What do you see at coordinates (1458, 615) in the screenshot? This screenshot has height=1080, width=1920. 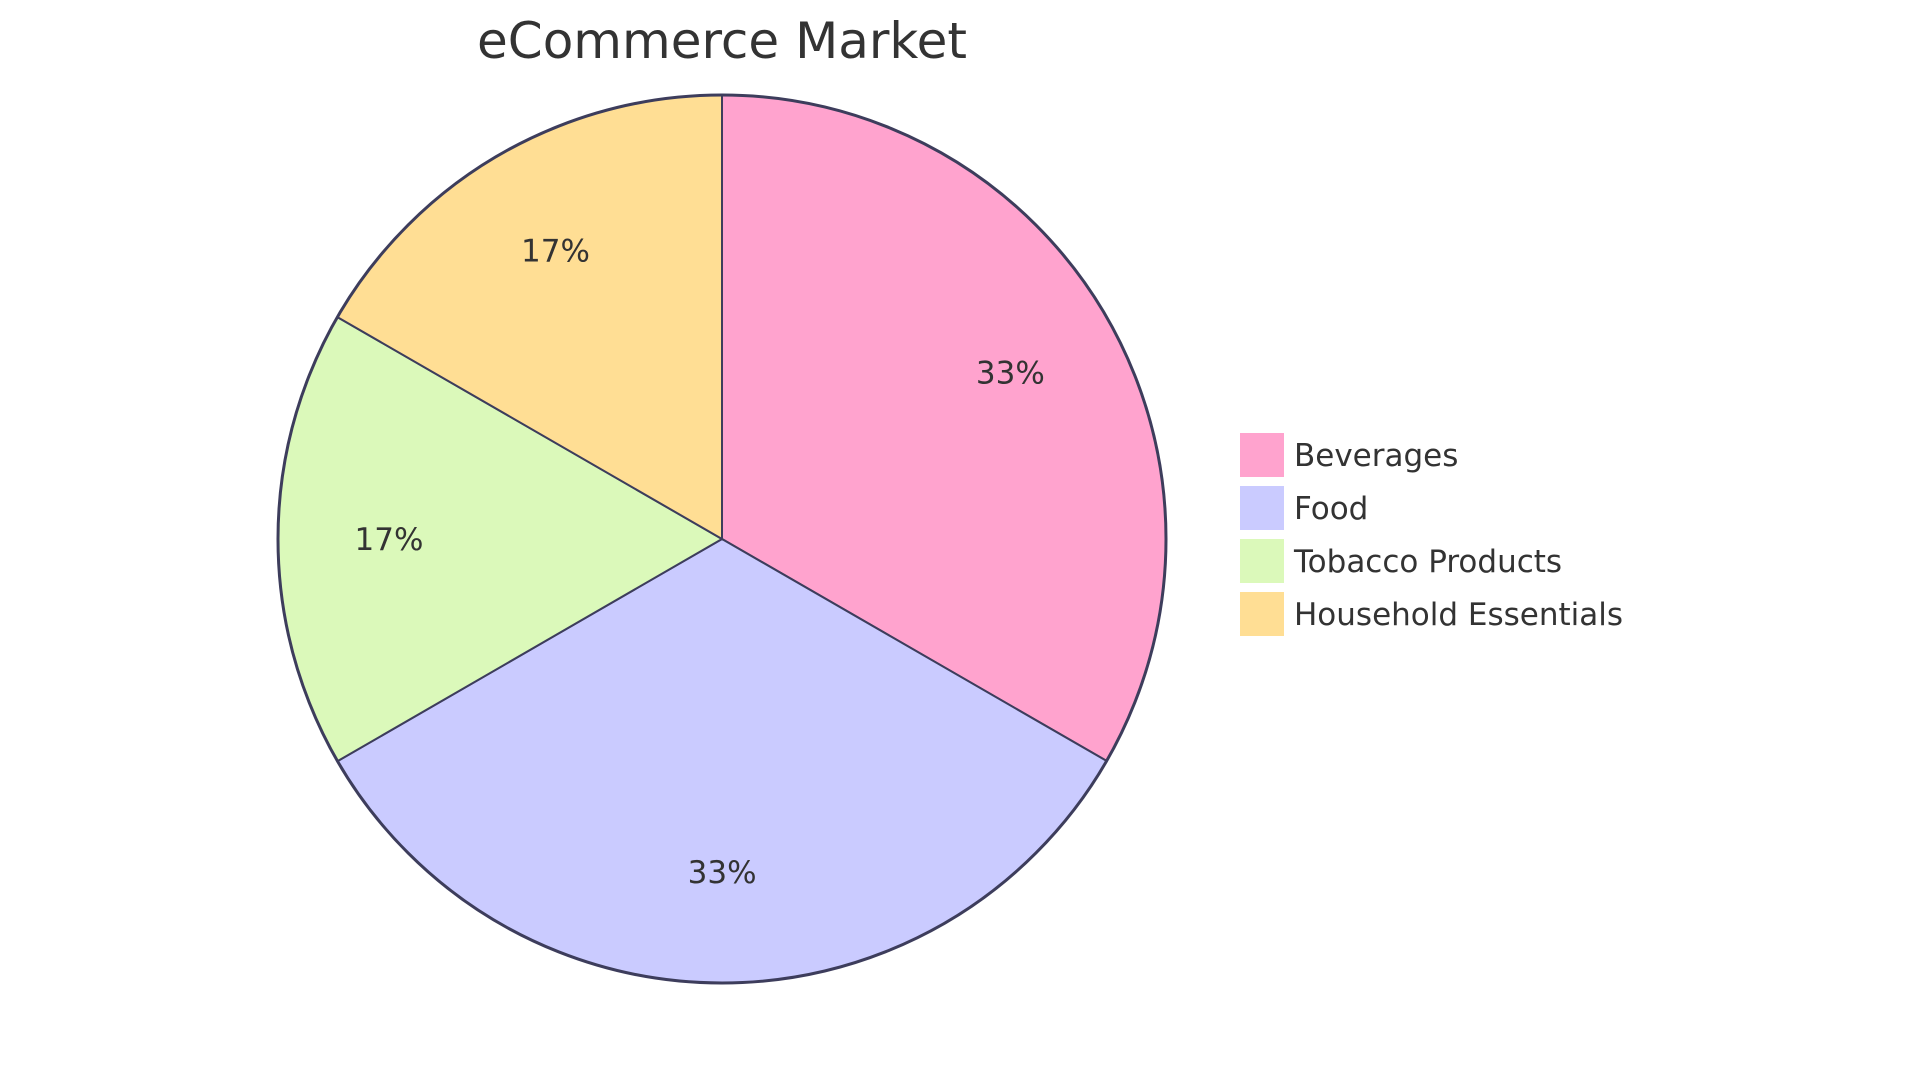 I see `legend-label: Household Essentials` at bounding box center [1458, 615].